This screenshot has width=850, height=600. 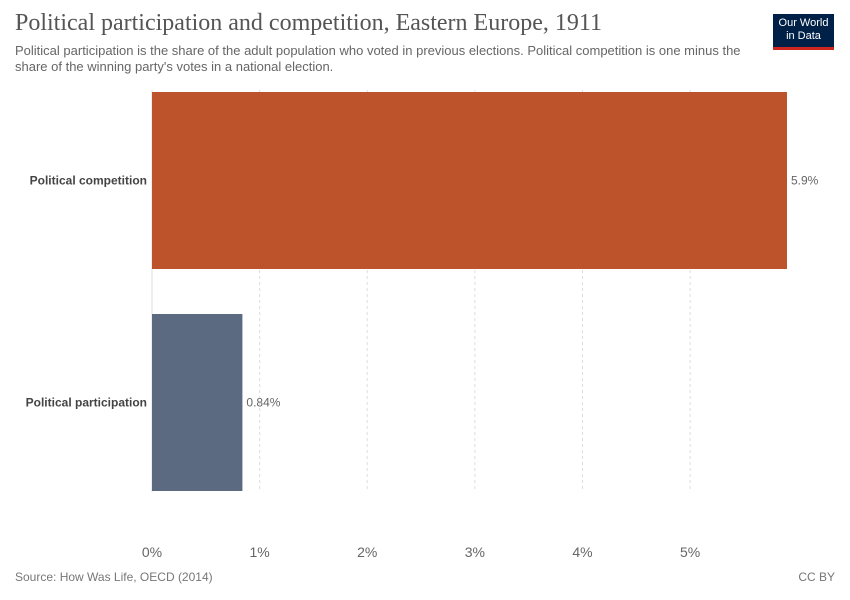 I want to click on x-tick-label: 4%, so click(x=582, y=552).